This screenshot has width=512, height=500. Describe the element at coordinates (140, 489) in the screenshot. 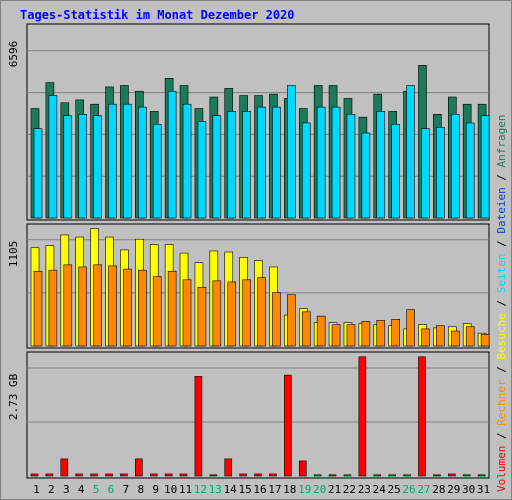

I see `x-tick-label-day-8: 8` at that location.